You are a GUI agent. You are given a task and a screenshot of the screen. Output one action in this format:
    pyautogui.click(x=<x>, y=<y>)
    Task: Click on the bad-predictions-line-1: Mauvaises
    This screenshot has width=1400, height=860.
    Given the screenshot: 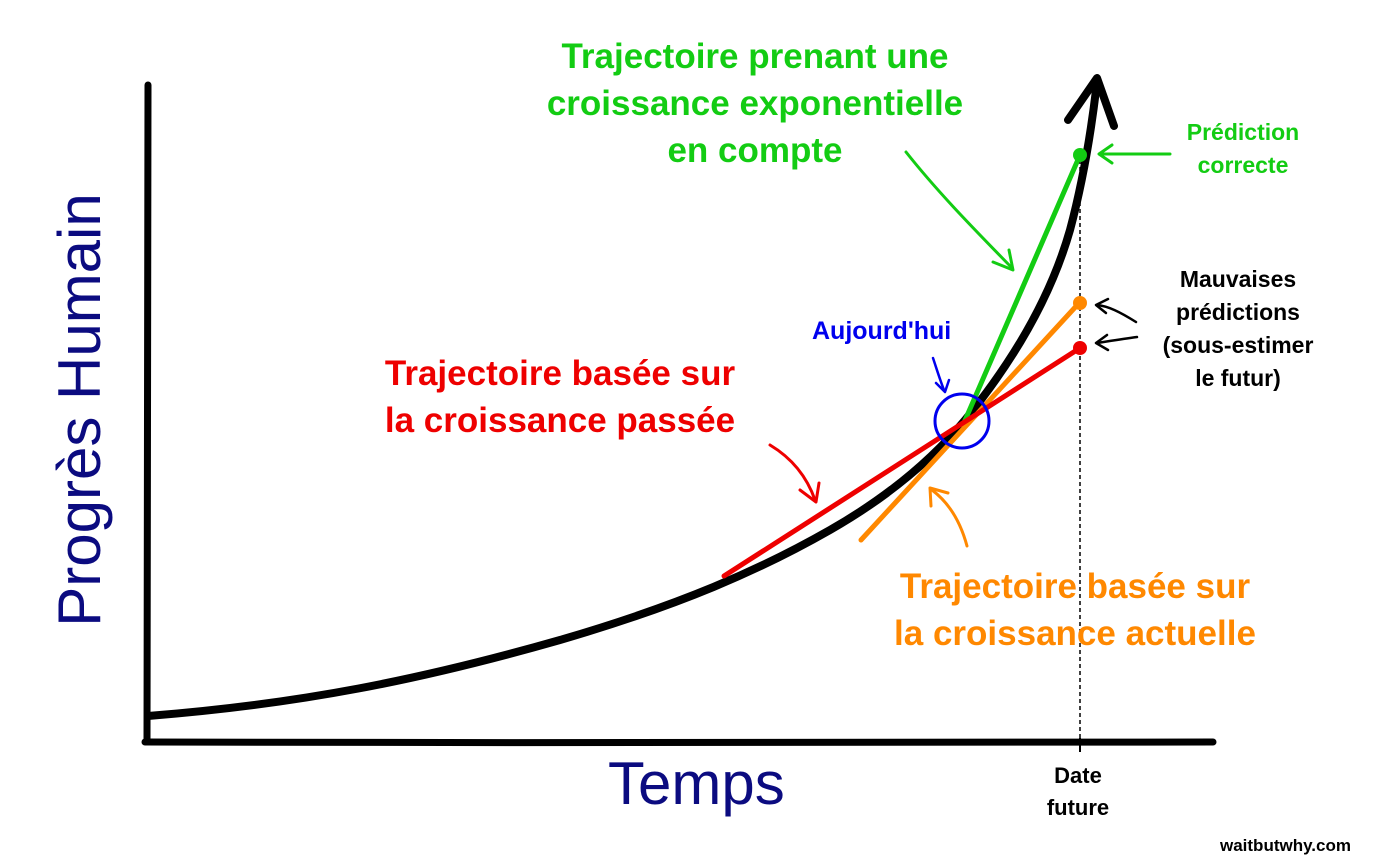 What is the action you would take?
    pyautogui.click(x=1238, y=279)
    